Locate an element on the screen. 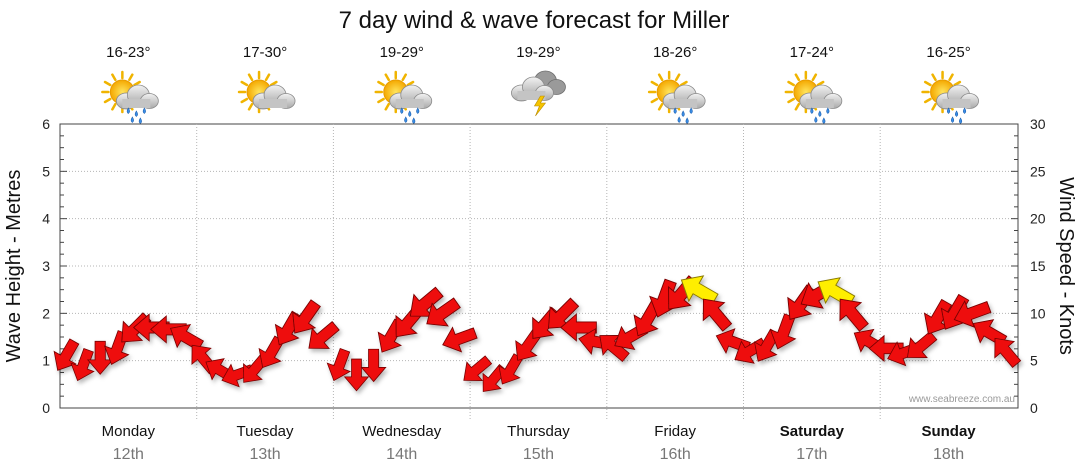  left-axis: 0 1 2 3 4 5 6 is located at coordinates (54, 266).